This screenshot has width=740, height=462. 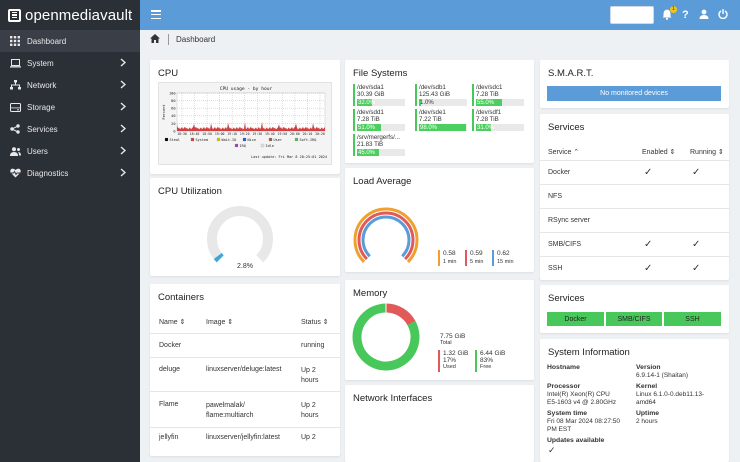 I want to click on services-summary-card: Services Docker SMB/CIFS SSH, so click(x=634, y=309).